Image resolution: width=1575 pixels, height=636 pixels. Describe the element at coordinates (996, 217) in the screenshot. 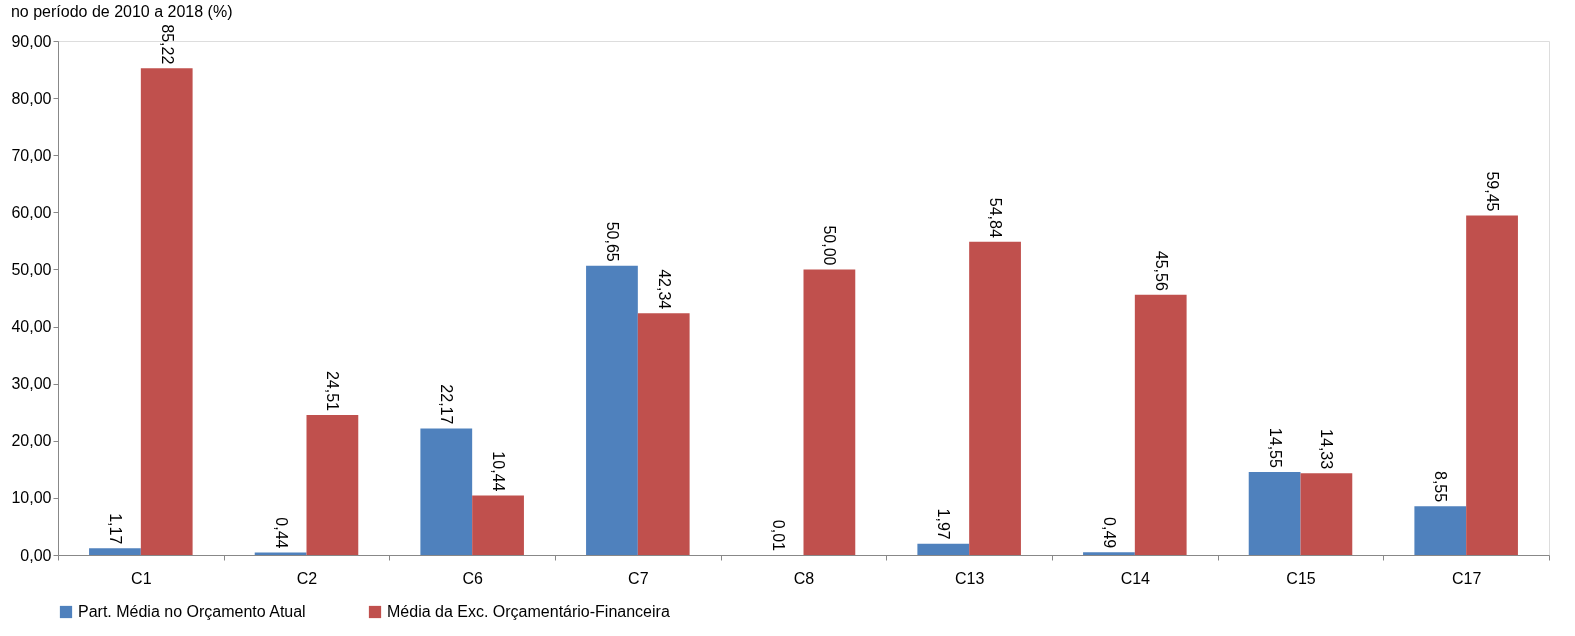

I see `data-label: 54,84` at that location.